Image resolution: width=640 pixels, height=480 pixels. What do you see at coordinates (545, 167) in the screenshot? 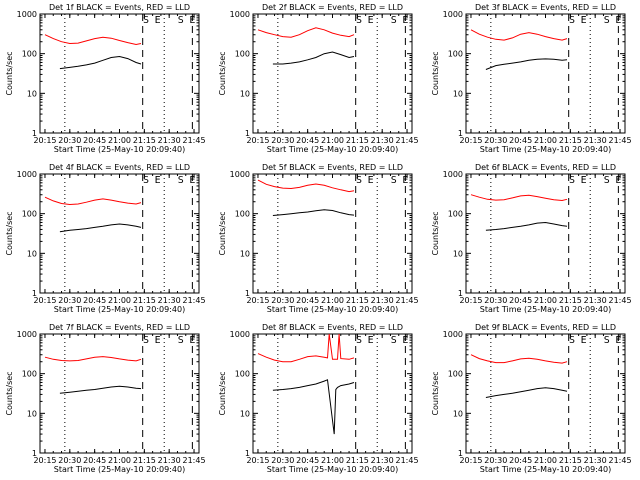
I see `chart-title: Det 6f BLACK = Events, RED = LLD` at bounding box center [545, 167].